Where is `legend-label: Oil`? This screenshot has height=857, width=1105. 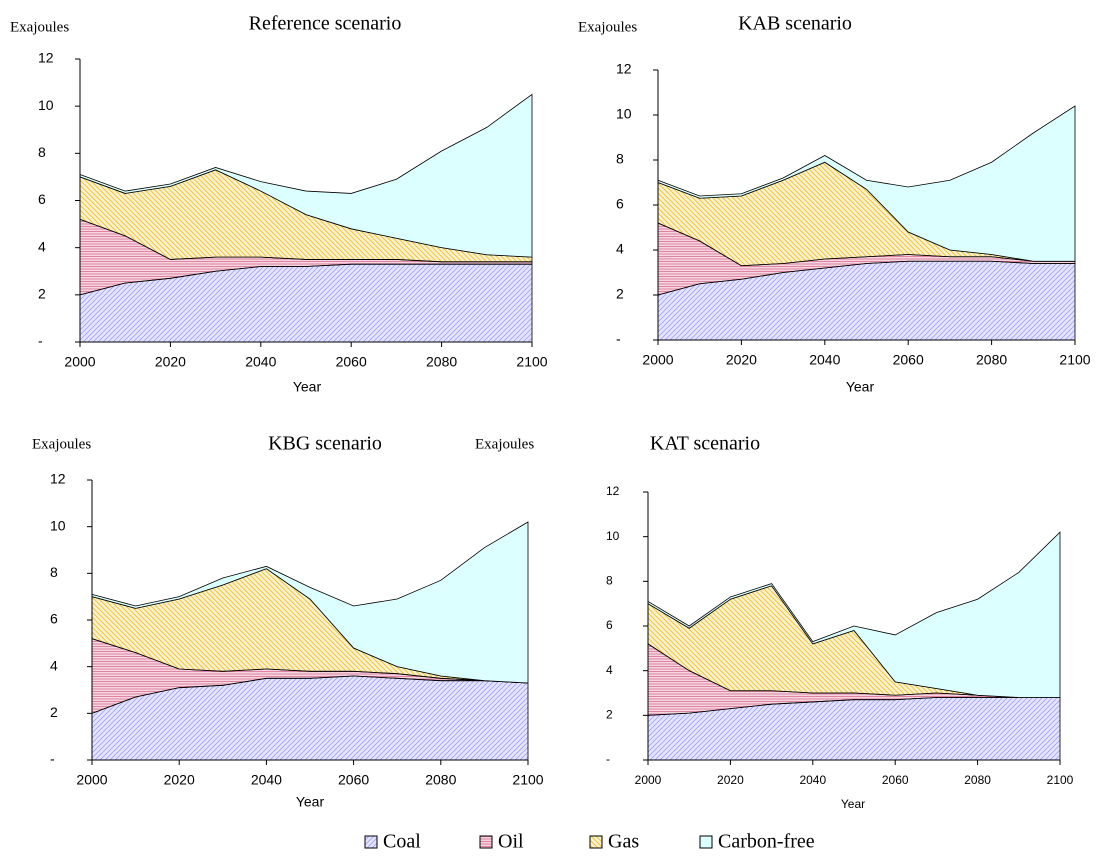 legend-label: Oil is located at coordinates (511, 842).